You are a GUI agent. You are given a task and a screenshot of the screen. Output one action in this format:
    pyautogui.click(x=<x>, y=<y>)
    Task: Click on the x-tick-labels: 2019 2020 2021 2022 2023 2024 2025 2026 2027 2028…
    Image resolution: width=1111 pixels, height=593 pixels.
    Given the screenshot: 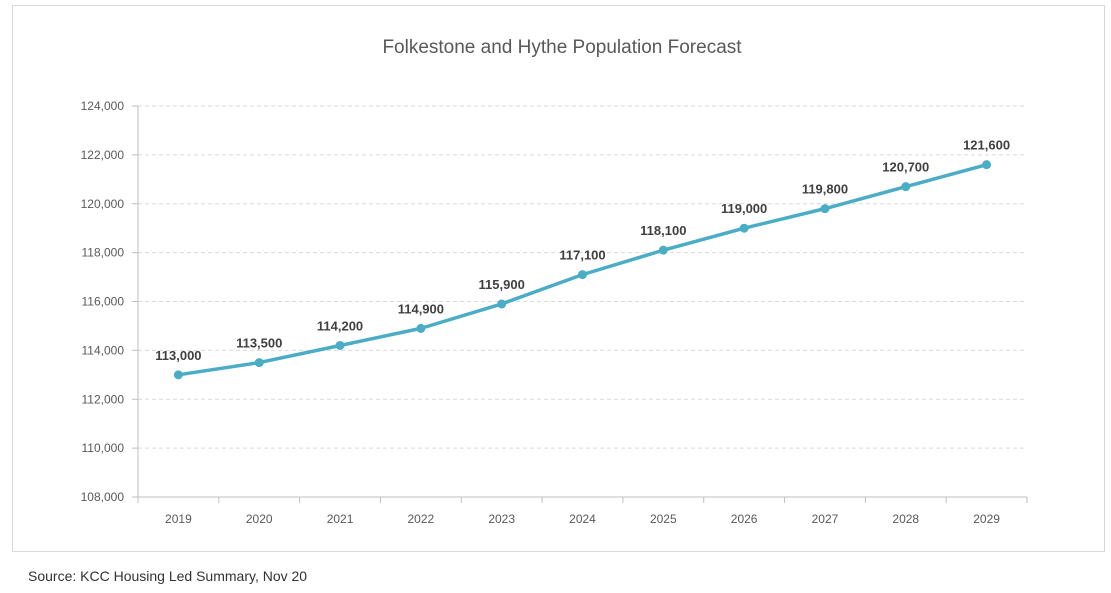 What is the action you would take?
    pyautogui.click(x=582, y=519)
    